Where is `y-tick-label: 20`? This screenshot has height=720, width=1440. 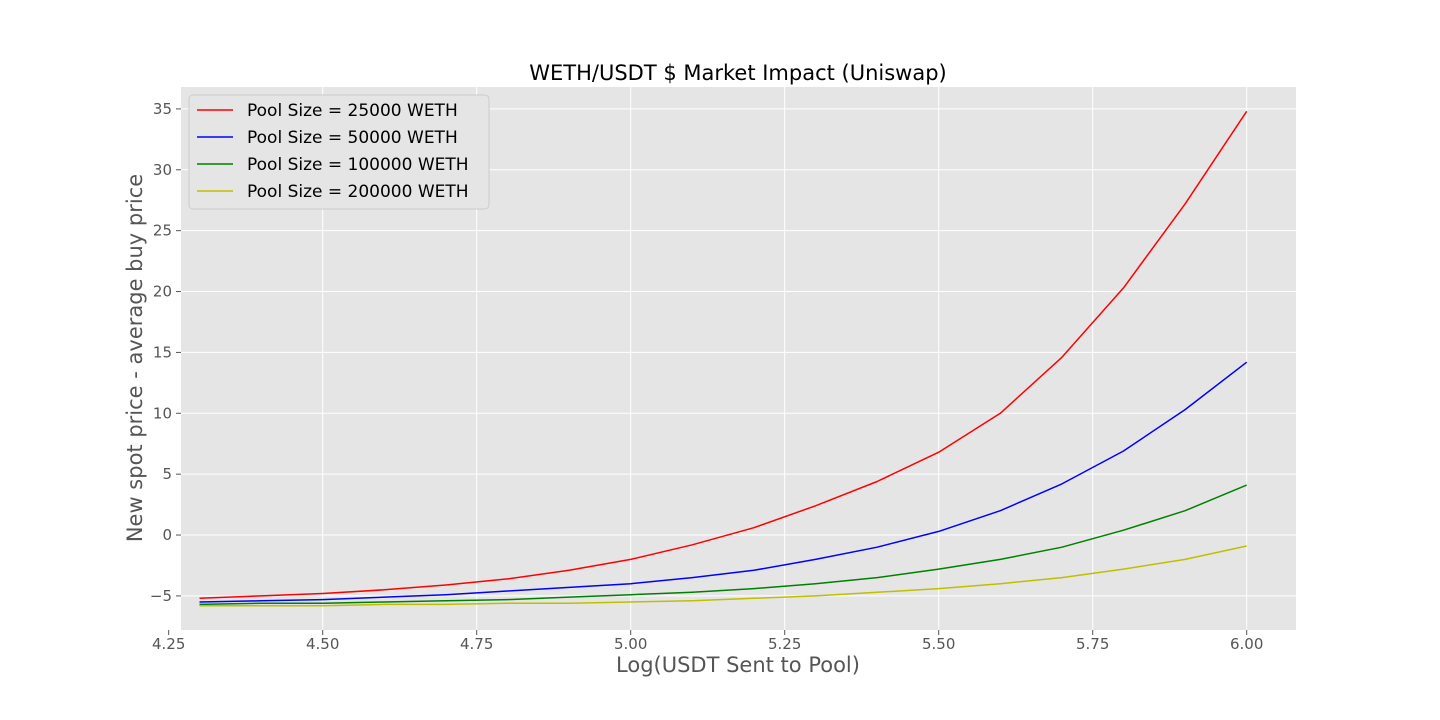
y-tick-label: 20 is located at coordinates (162, 292).